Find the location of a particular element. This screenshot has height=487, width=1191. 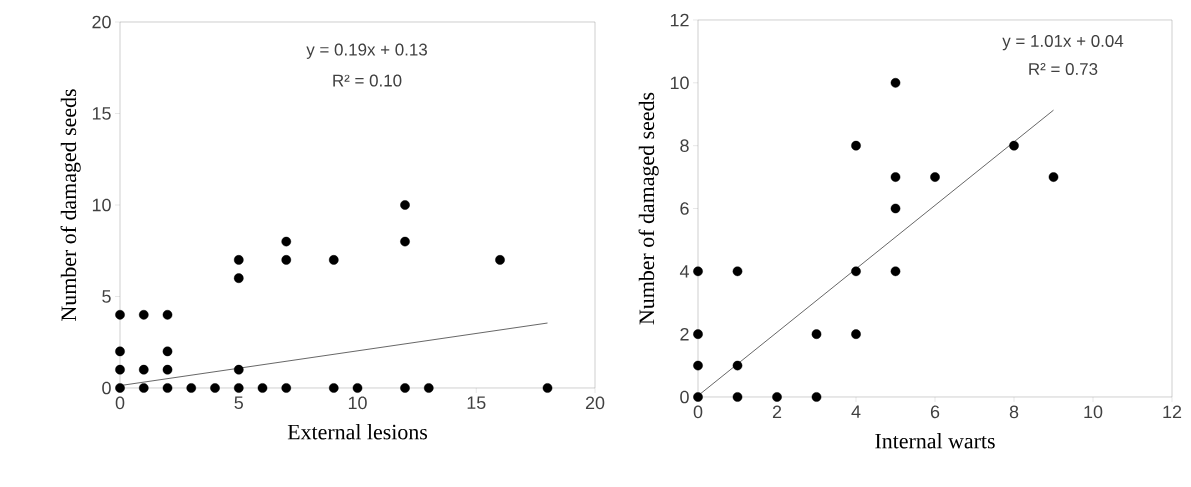

y-tick-label: 12 is located at coordinates (679, 20).